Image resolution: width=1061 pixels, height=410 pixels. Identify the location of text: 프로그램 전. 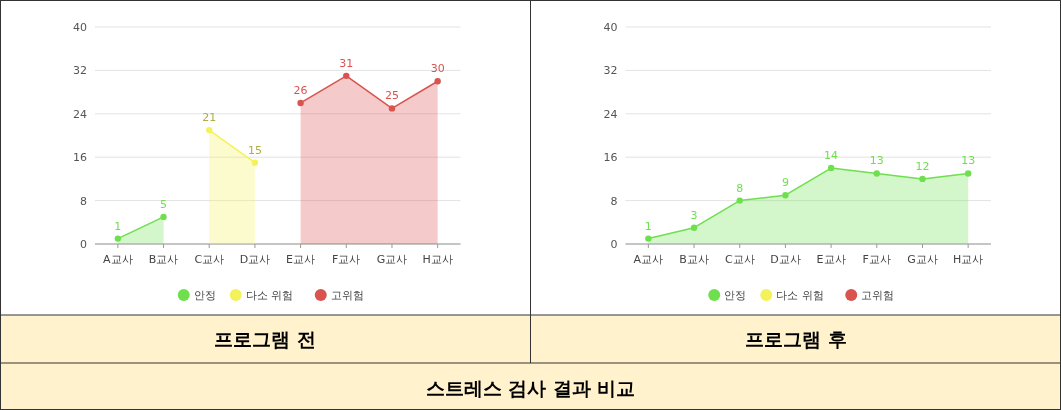
(265, 339).